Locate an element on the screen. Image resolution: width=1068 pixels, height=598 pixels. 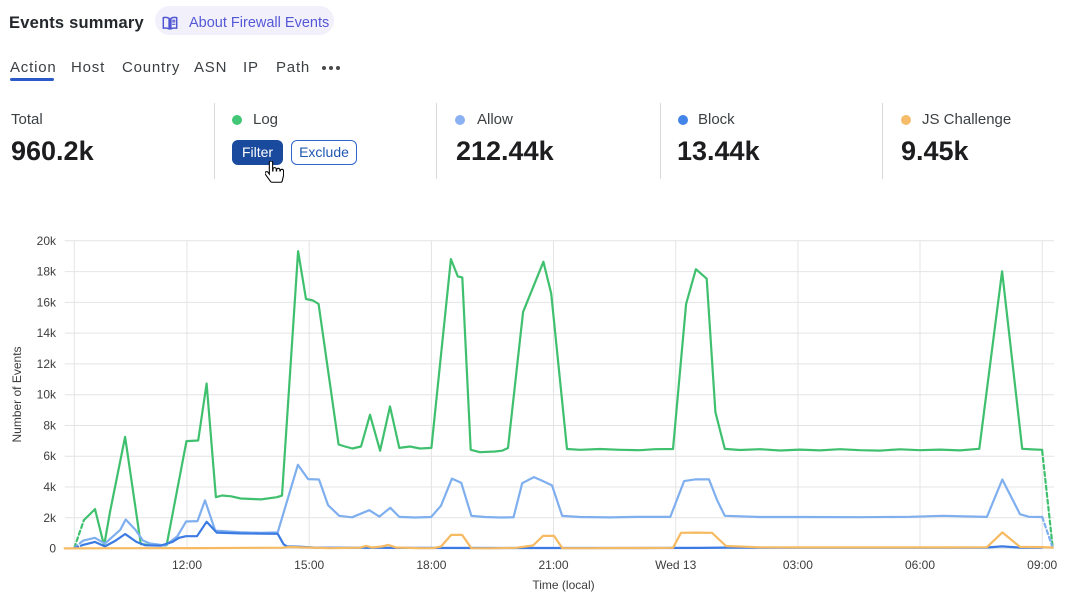
svg-text: Time (local) is located at coordinates (563, 585).